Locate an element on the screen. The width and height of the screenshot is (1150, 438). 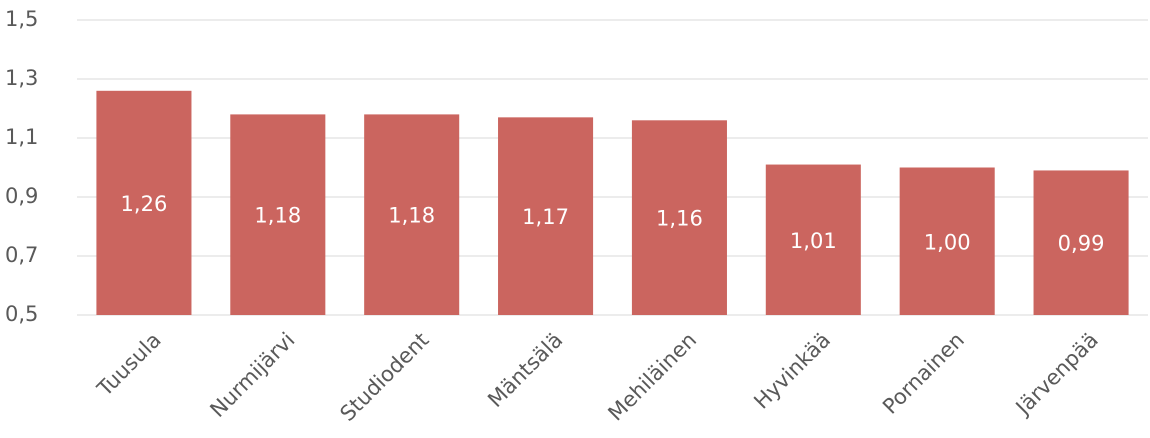
x-tick-label: Järvenpää is located at coordinates (1056, 374).